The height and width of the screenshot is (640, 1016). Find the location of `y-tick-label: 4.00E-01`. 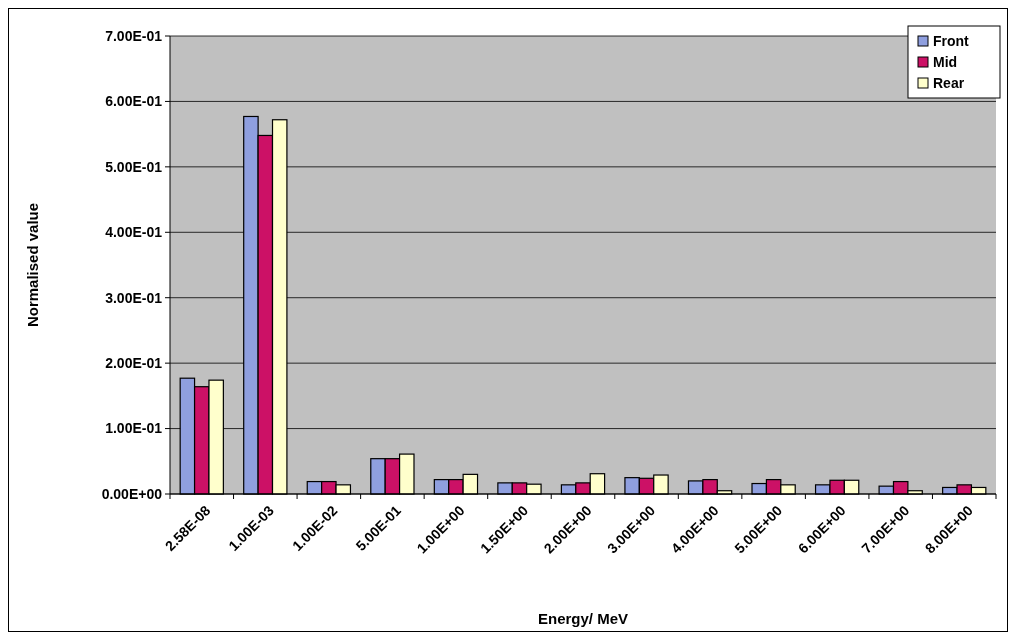

y-tick-label: 4.00E-01 is located at coordinates (134, 232).